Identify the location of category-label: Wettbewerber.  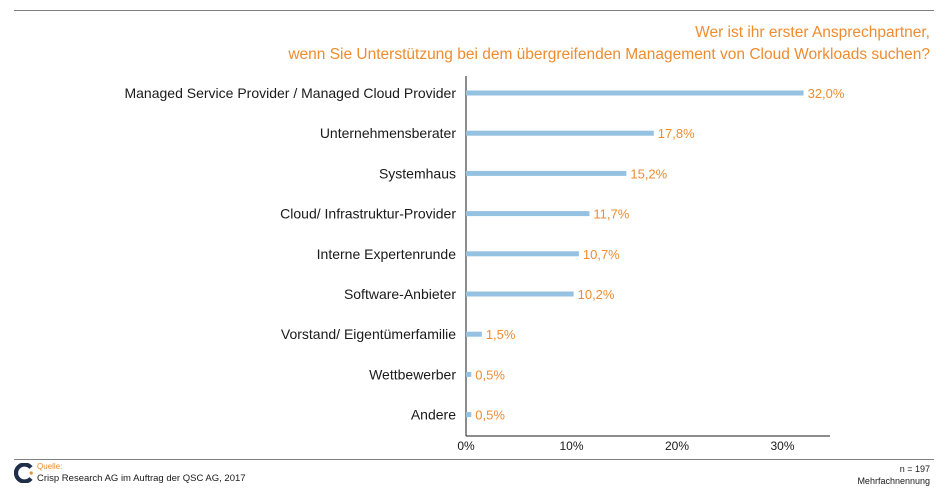
(412, 374).